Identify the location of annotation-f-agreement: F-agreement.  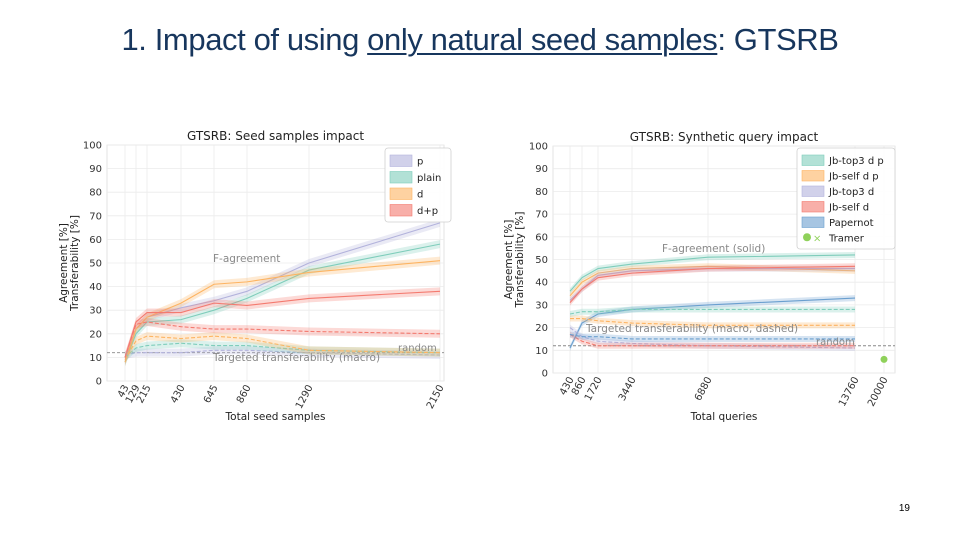
(246, 259).